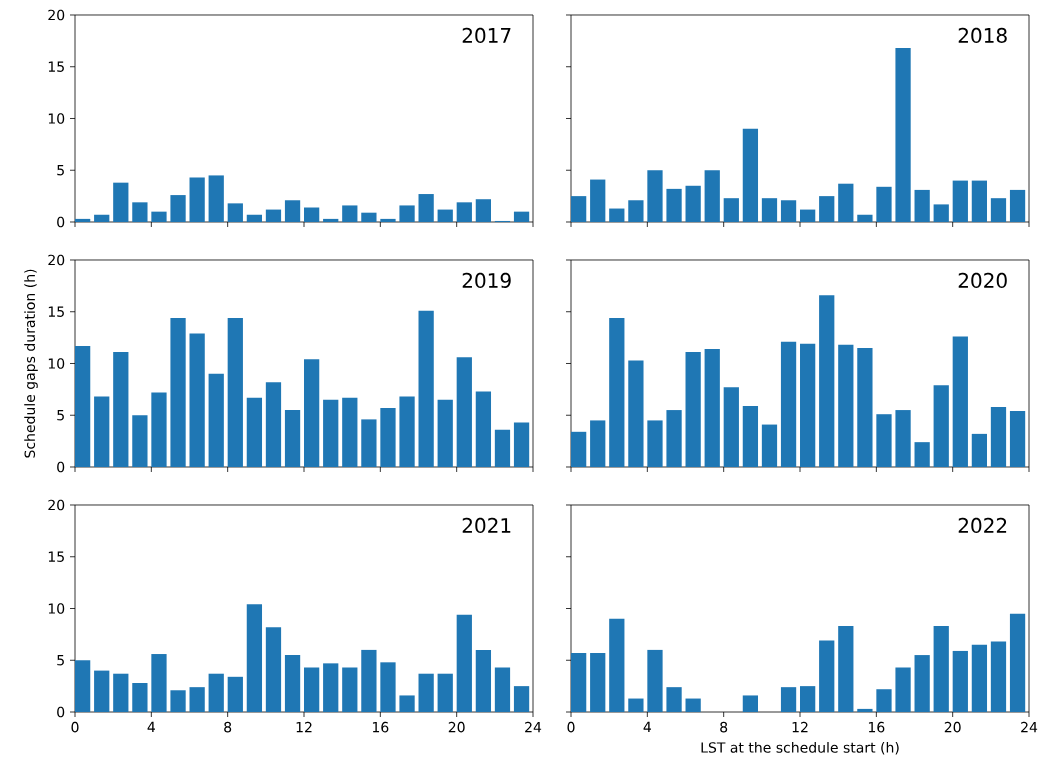 This screenshot has height=773, width=1043. What do you see at coordinates (304, 727) in the screenshot?
I see `x-tick-label: 12` at bounding box center [304, 727].